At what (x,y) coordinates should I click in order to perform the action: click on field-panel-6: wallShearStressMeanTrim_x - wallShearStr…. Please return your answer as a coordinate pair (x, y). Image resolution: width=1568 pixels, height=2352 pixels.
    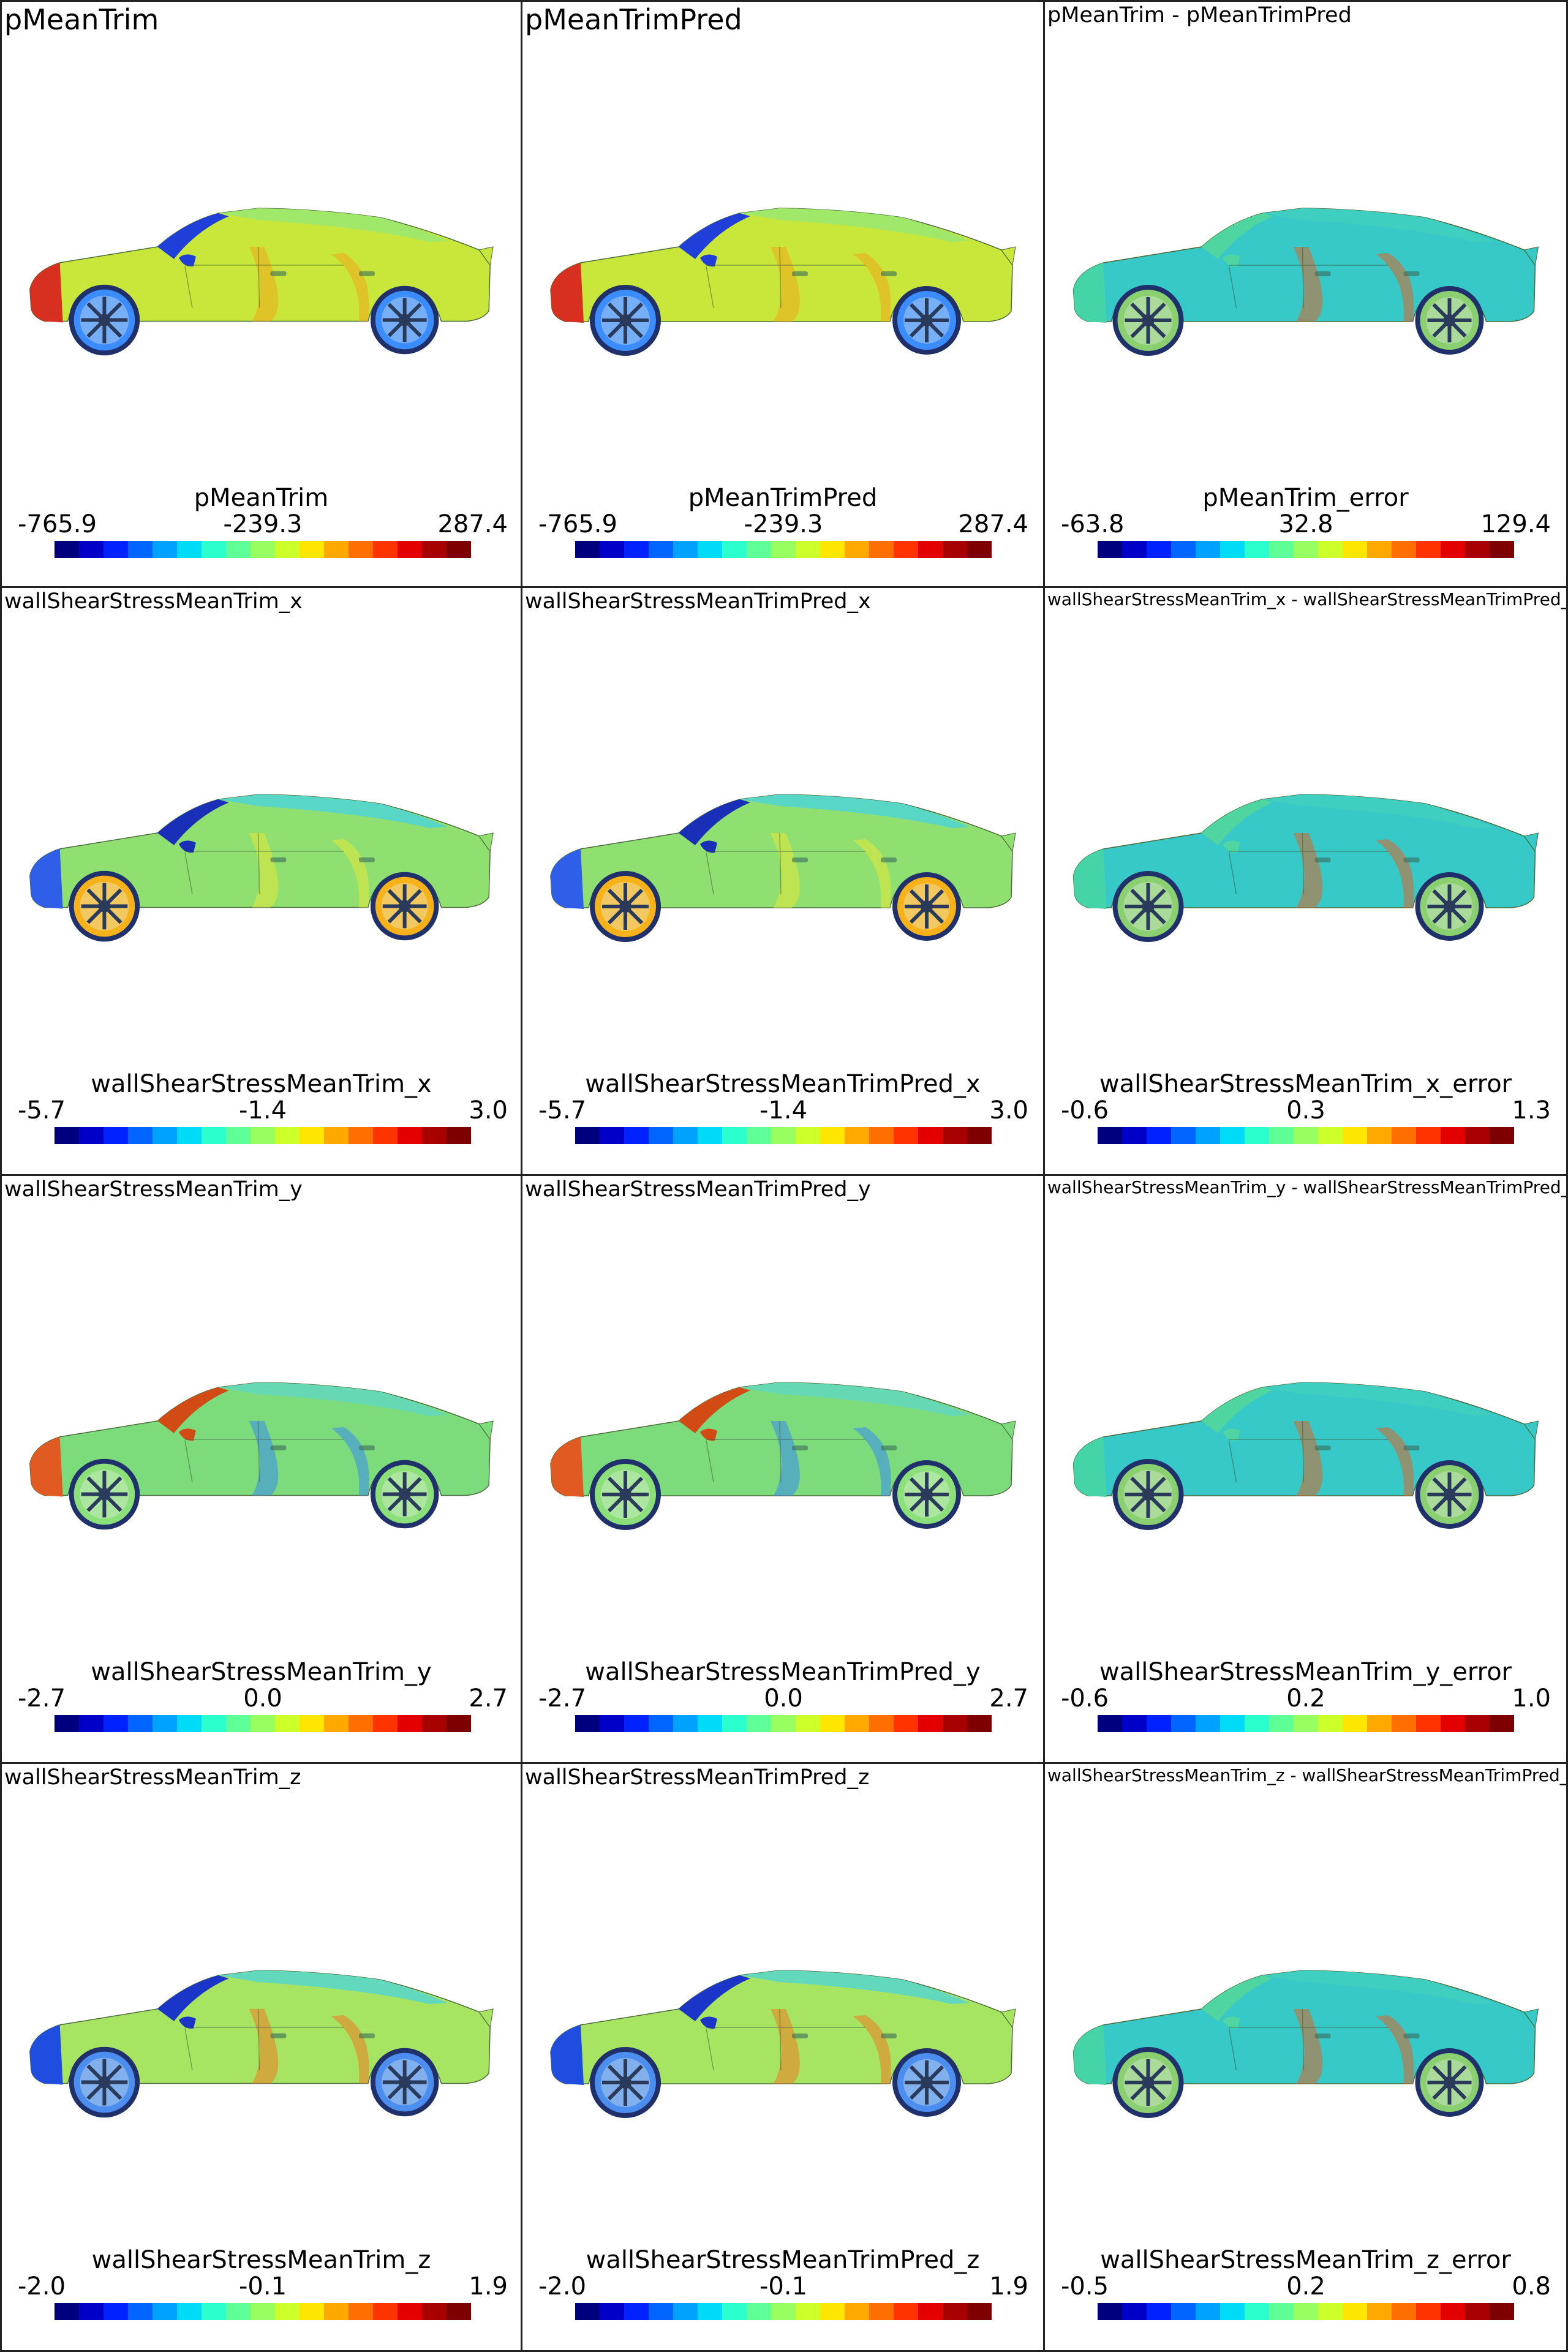
    Looking at the image, I should click on (1307, 882).